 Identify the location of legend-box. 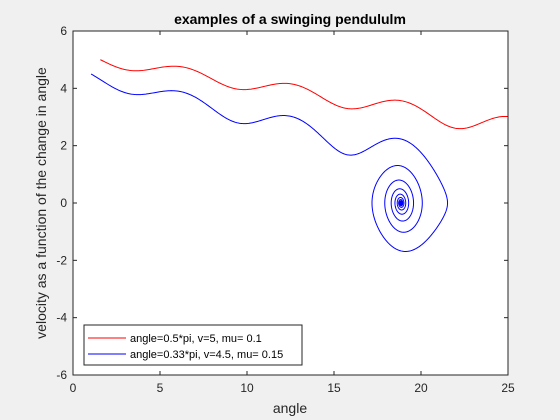
(193, 345).